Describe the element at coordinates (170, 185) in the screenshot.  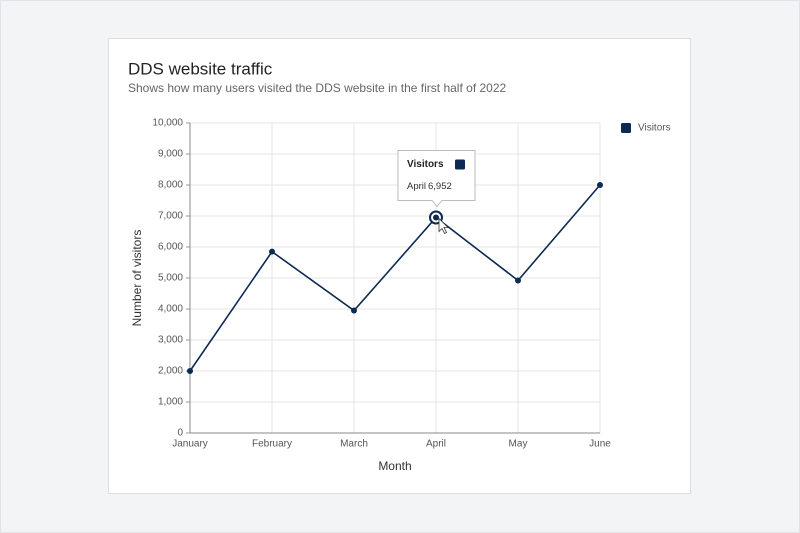
I see `y-tick-label: 8,000` at that location.